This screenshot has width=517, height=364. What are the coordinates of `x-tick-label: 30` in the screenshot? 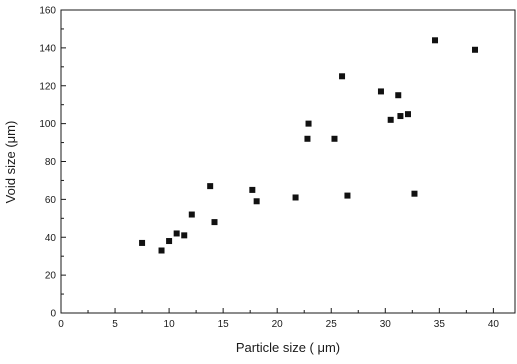 It's located at (386, 324).